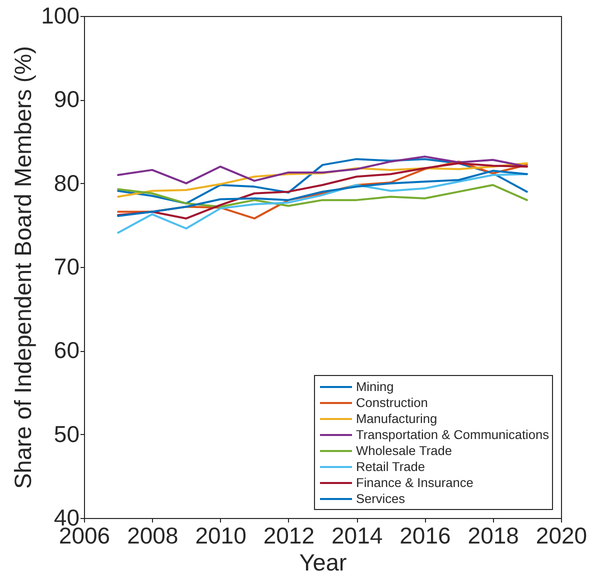 The width and height of the screenshot is (589, 579). What do you see at coordinates (67, 350) in the screenshot?
I see `y-tick-label: 60` at bounding box center [67, 350].